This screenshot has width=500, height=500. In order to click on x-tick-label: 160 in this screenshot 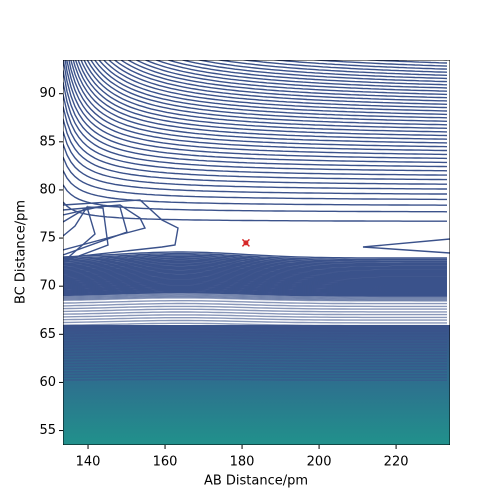, I will do `click(165, 462)`.